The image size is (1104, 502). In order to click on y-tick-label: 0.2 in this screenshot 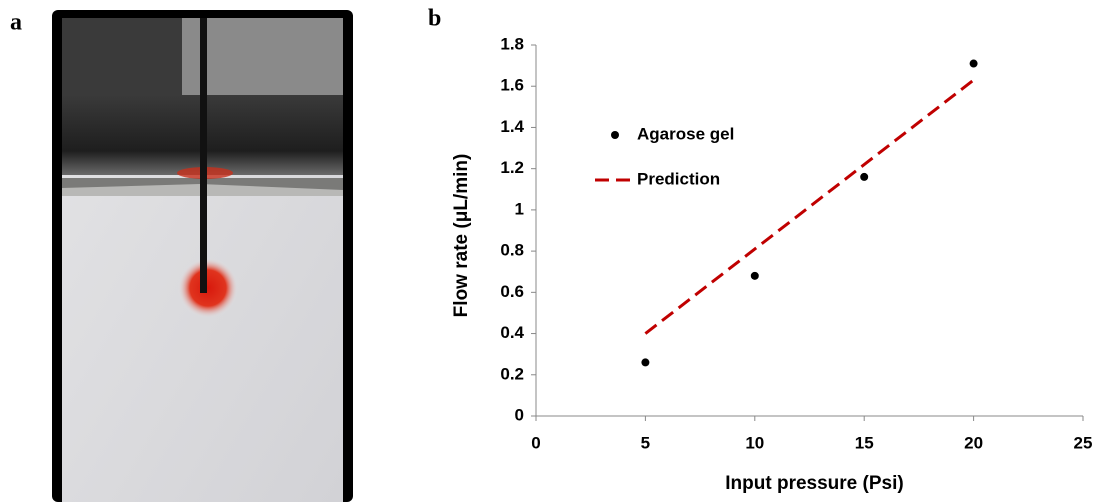, I will do `click(512, 373)`.